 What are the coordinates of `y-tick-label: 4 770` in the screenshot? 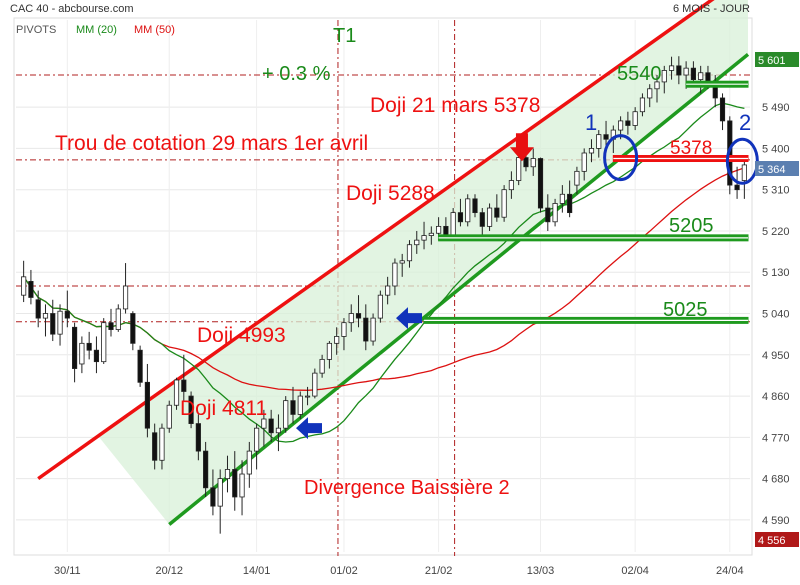 It's located at (776, 438).